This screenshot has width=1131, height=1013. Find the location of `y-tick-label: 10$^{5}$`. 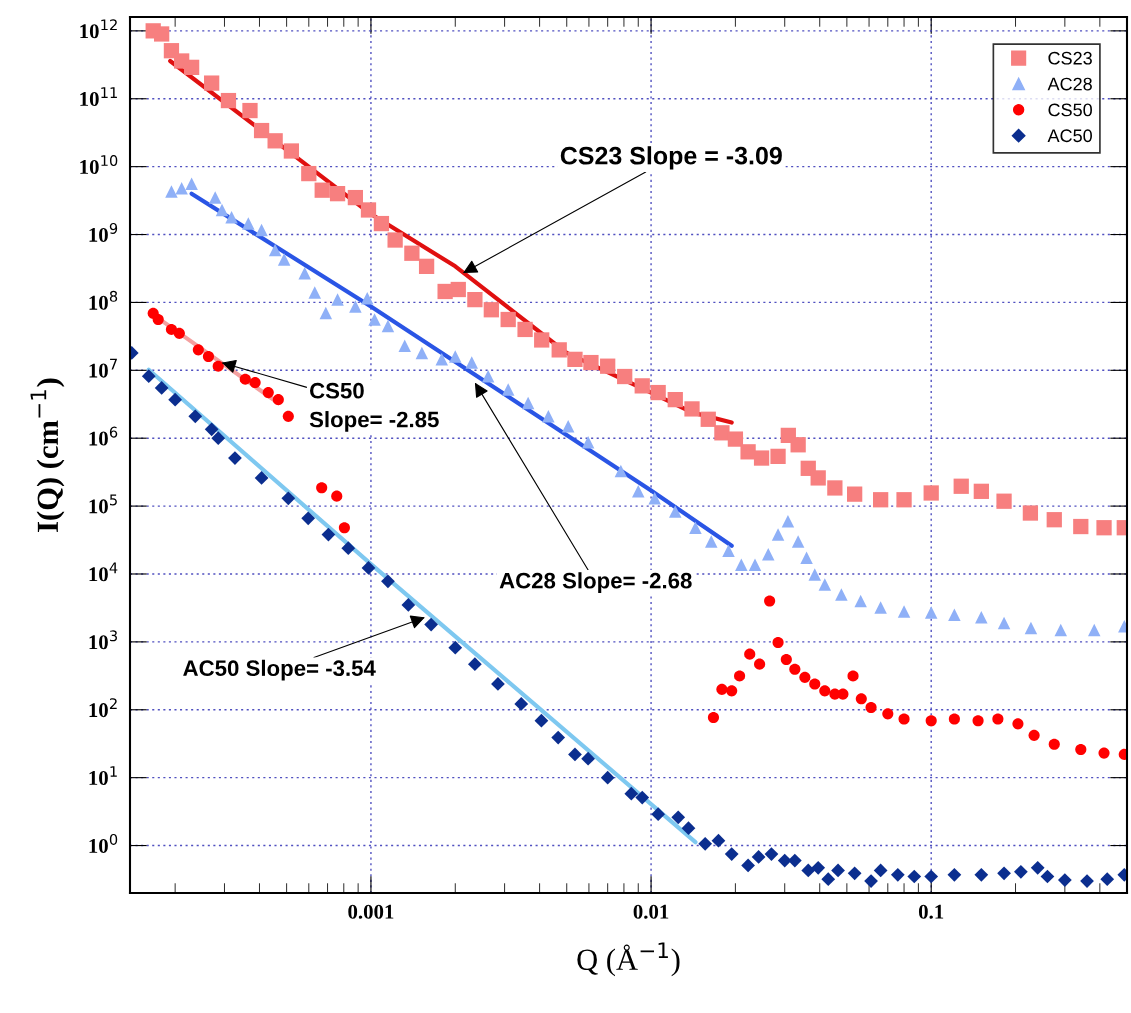

y-tick-label: 10$^{5}$ is located at coordinates (103, 504).